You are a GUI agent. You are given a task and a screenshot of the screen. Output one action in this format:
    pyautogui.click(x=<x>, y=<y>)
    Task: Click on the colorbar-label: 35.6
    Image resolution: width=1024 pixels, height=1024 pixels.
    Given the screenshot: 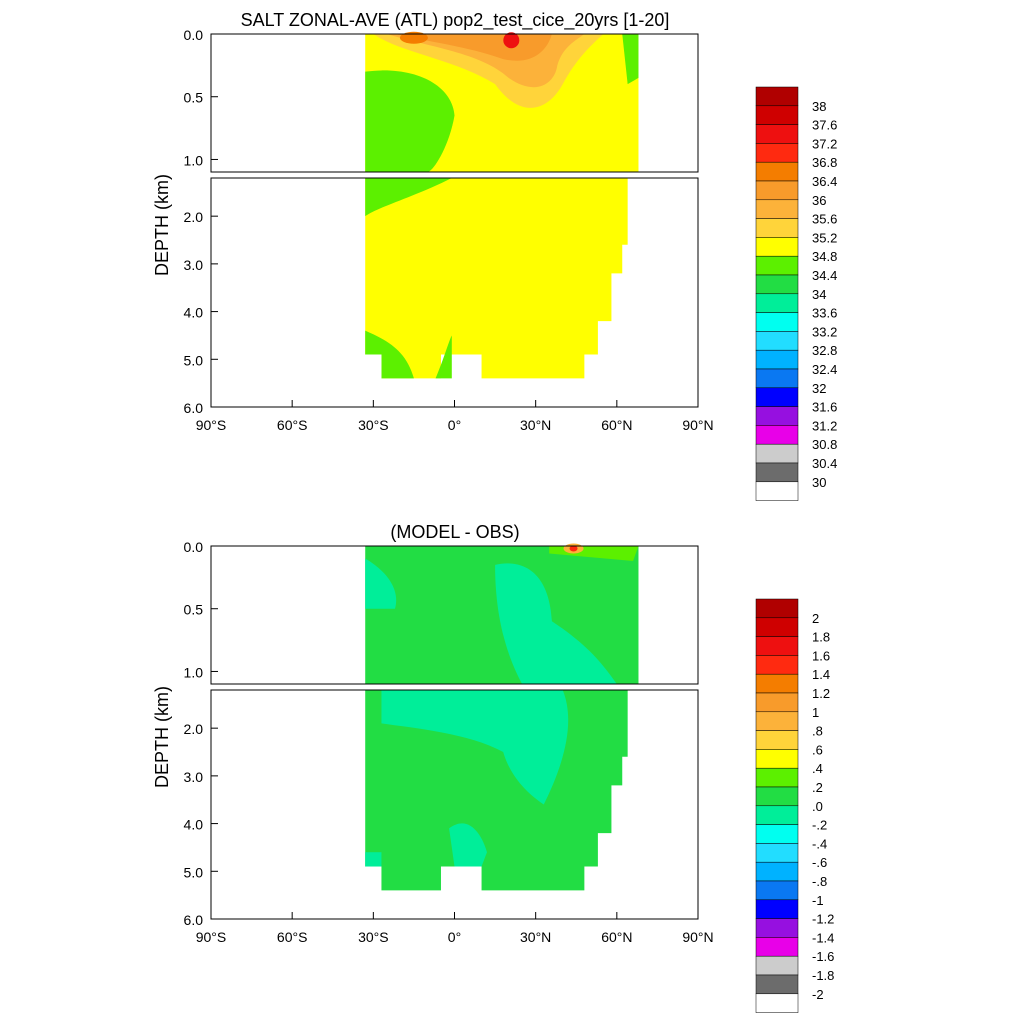 What is the action you would take?
    pyautogui.click(x=824, y=219)
    